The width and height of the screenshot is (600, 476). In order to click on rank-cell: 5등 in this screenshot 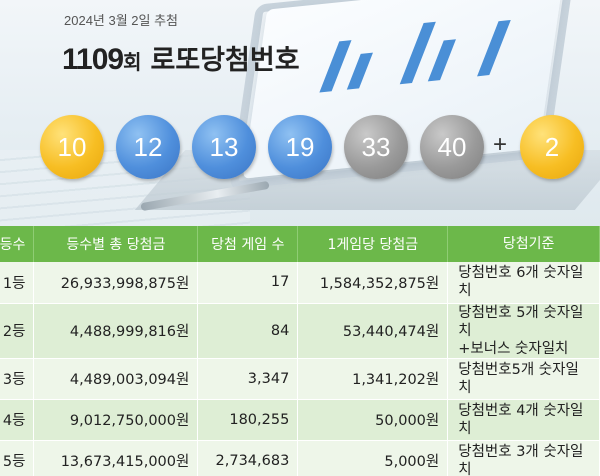, I will do `click(17, 458)`.